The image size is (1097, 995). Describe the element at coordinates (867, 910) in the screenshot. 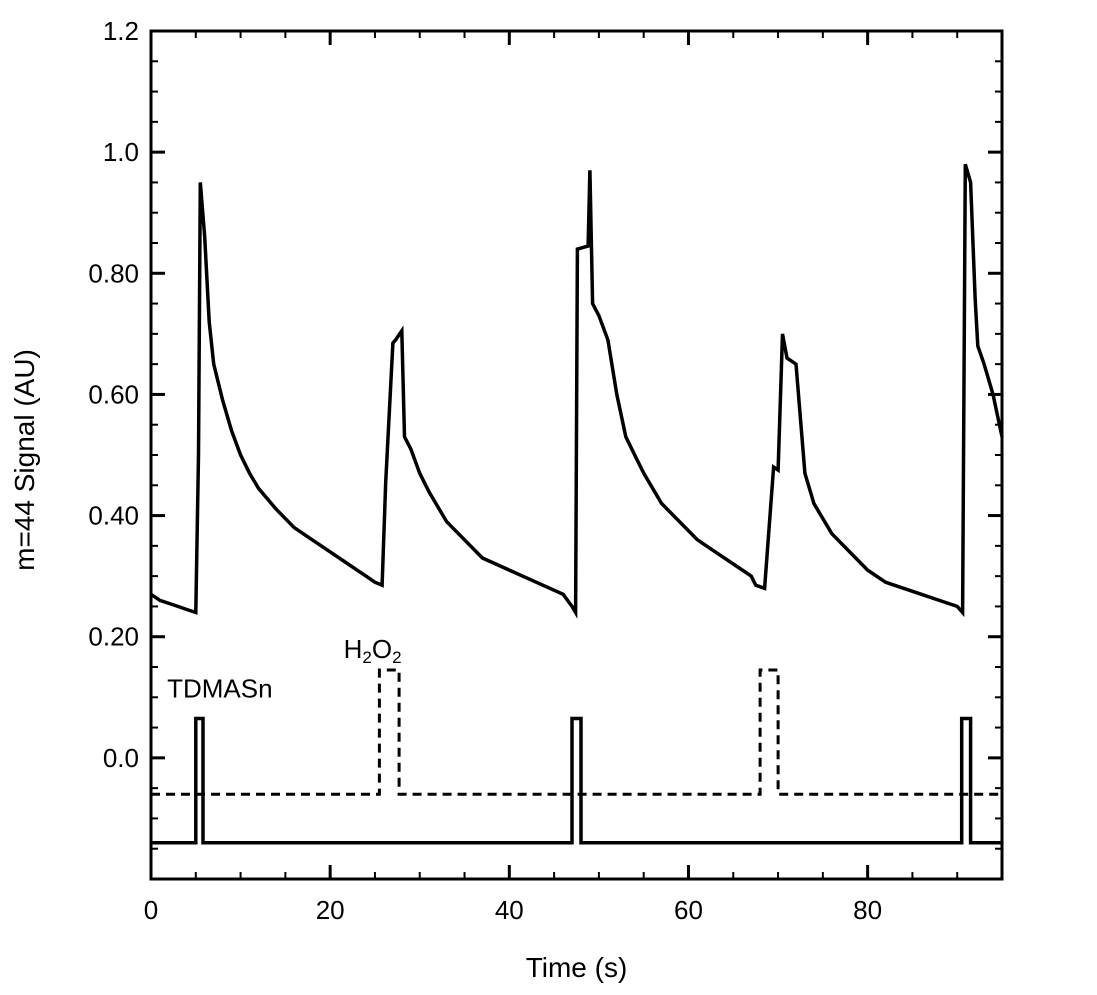

I see `x-tick-label: 80` at that location.